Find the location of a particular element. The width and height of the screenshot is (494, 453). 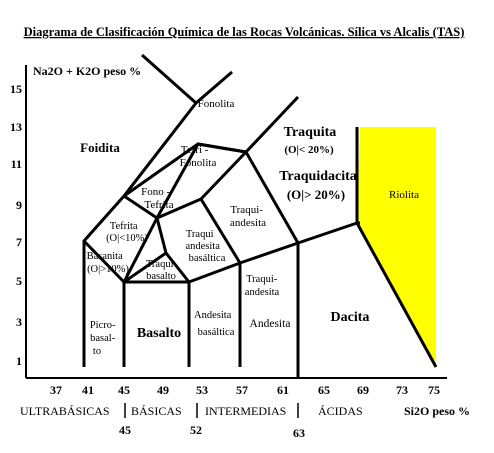

label-tal-line: Traqui- is located at coordinates (262, 279).